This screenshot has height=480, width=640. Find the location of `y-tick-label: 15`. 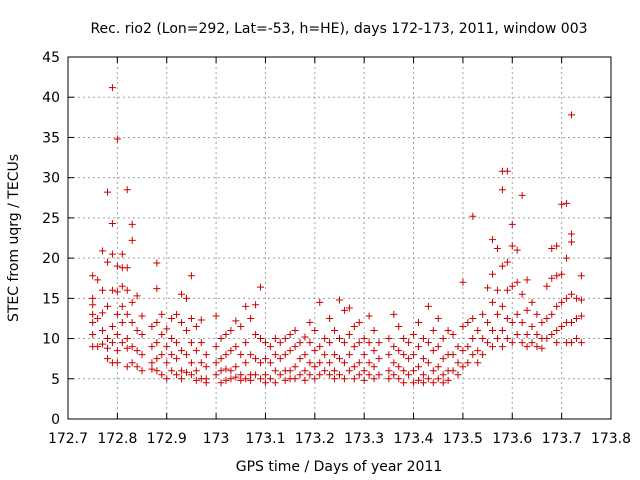

y-tick-label: 15 is located at coordinates (51, 299).